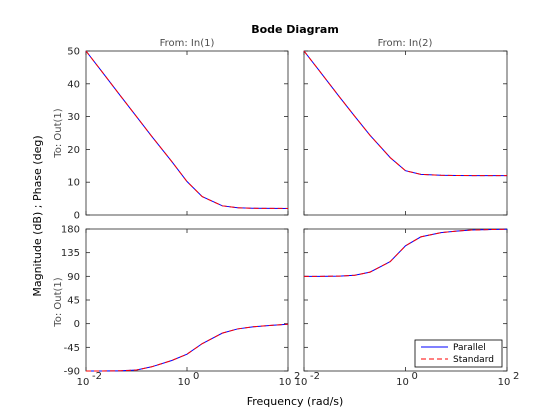  What do you see at coordinates (301, 382) in the screenshot?
I see `x-tick-label-phase-2-0: 10` at bounding box center [301, 382].